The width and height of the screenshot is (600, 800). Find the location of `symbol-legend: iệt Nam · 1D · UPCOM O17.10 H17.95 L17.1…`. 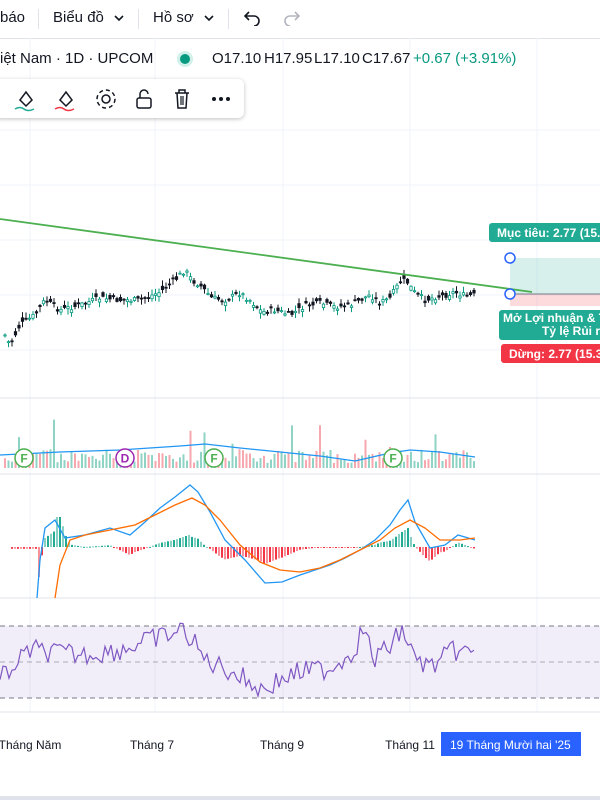

symbol-legend: iệt Nam · 1D · UPCOM O17.10 H17.95 L17.1… is located at coordinates (300, 60).